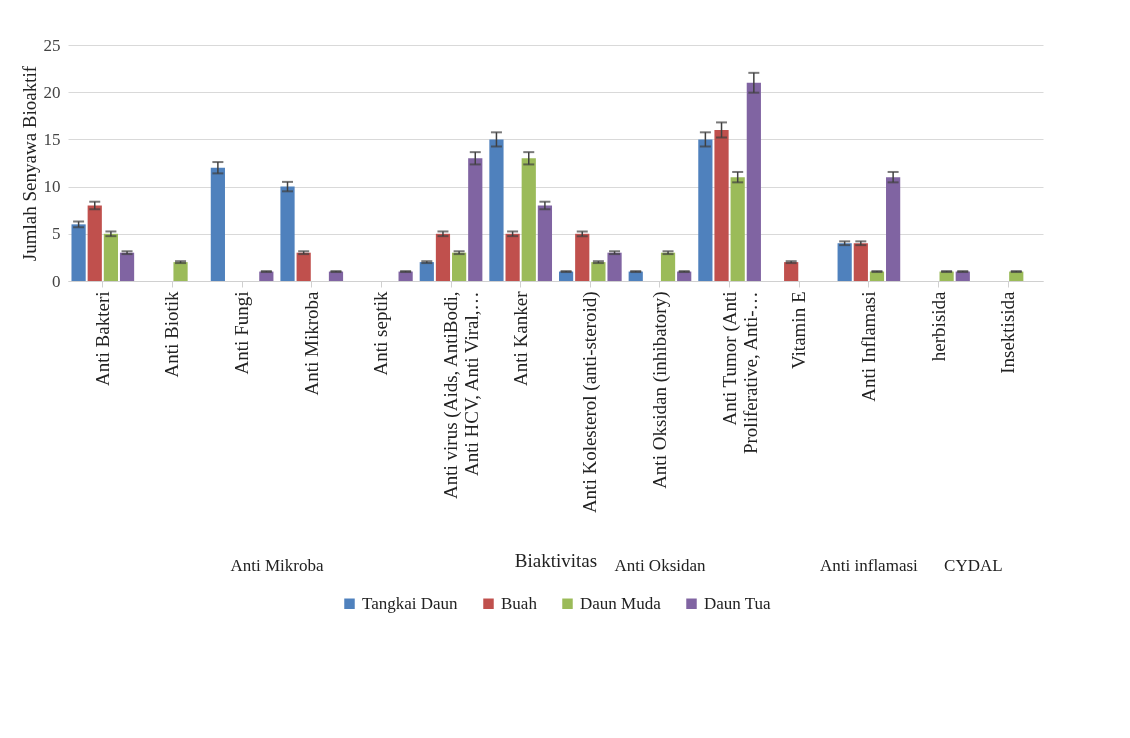 This screenshot has height=738, width=1130. What do you see at coordinates (973, 565) in the screenshot?
I see `text: CYDAL` at bounding box center [973, 565].